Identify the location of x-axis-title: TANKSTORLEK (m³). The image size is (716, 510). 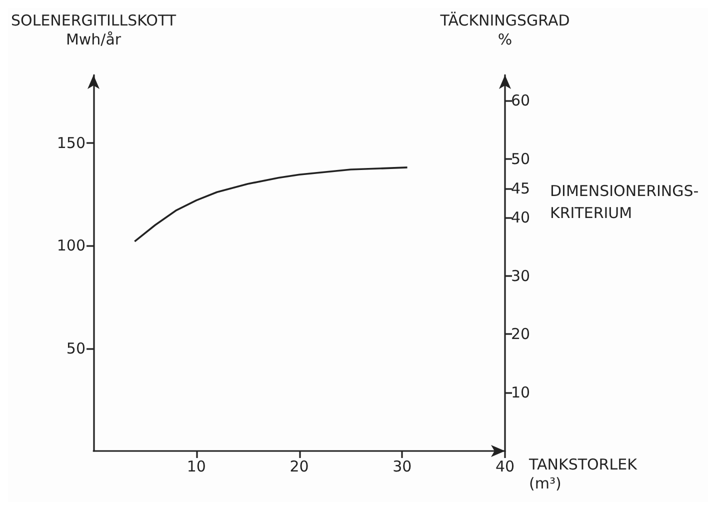
(583, 474).